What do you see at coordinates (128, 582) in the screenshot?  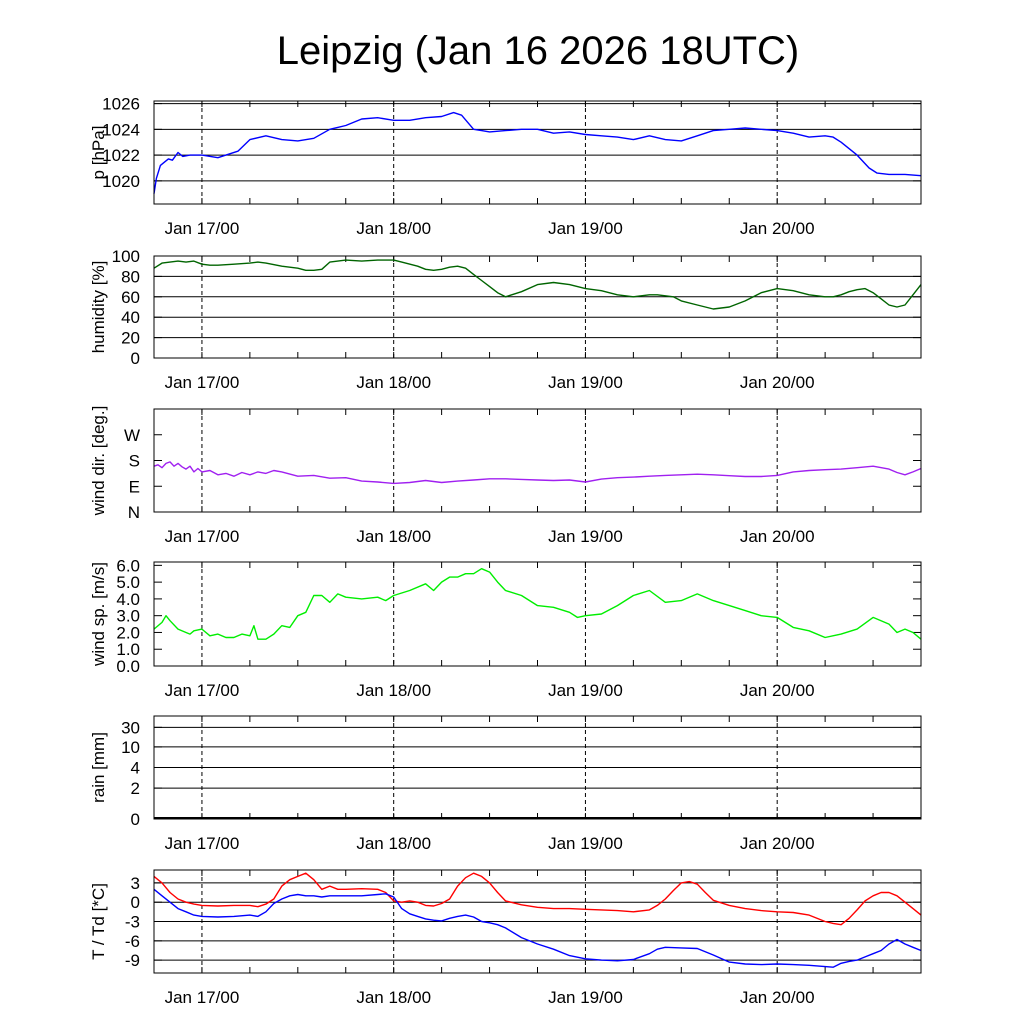 I see `y-tick-label-wind_speed-5: 5.0` at bounding box center [128, 582].